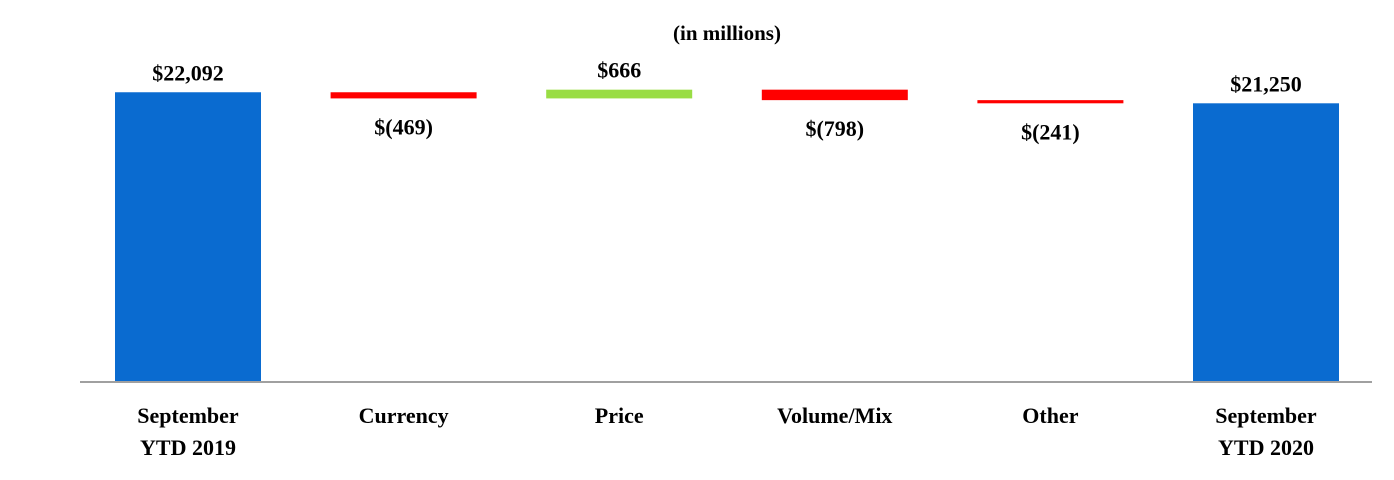 This screenshot has width=1394, height=480. What do you see at coordinates (834, 95) in the screenshot?
I see `bar-volume-mix` at bounding box center [834, 95].